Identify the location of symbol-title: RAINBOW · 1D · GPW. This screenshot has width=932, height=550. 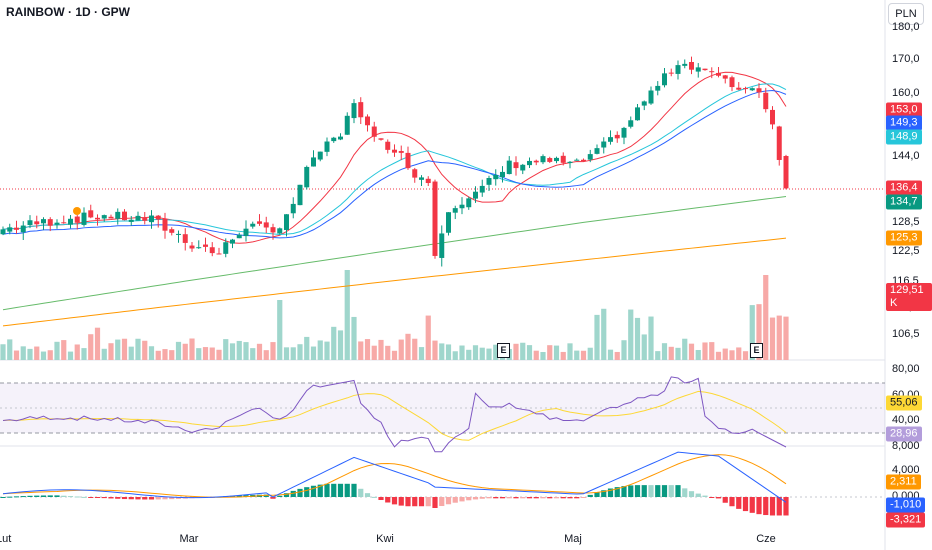
(68, 12).